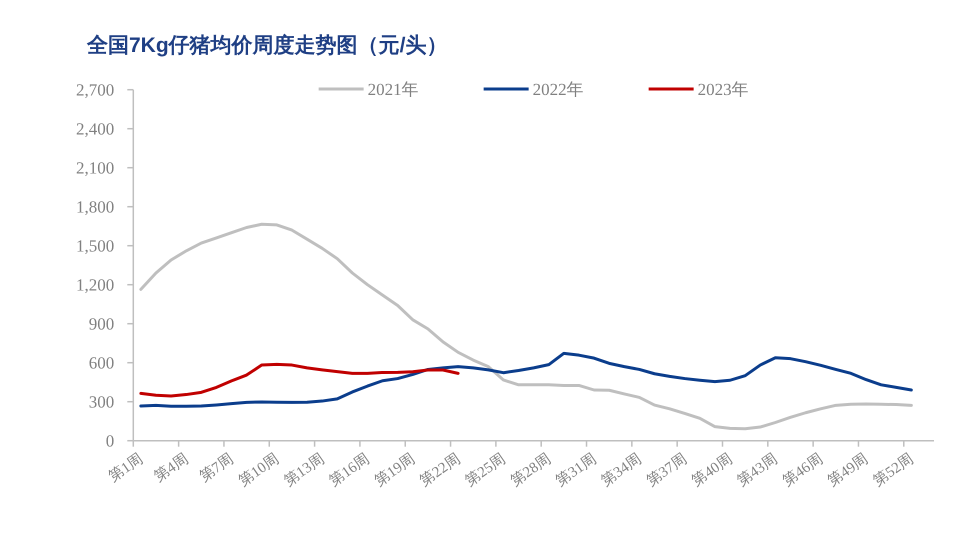  Describe the element at coordinates (893, 470) in the screenshot. I see `x-tick-label: 第52周` at that location.